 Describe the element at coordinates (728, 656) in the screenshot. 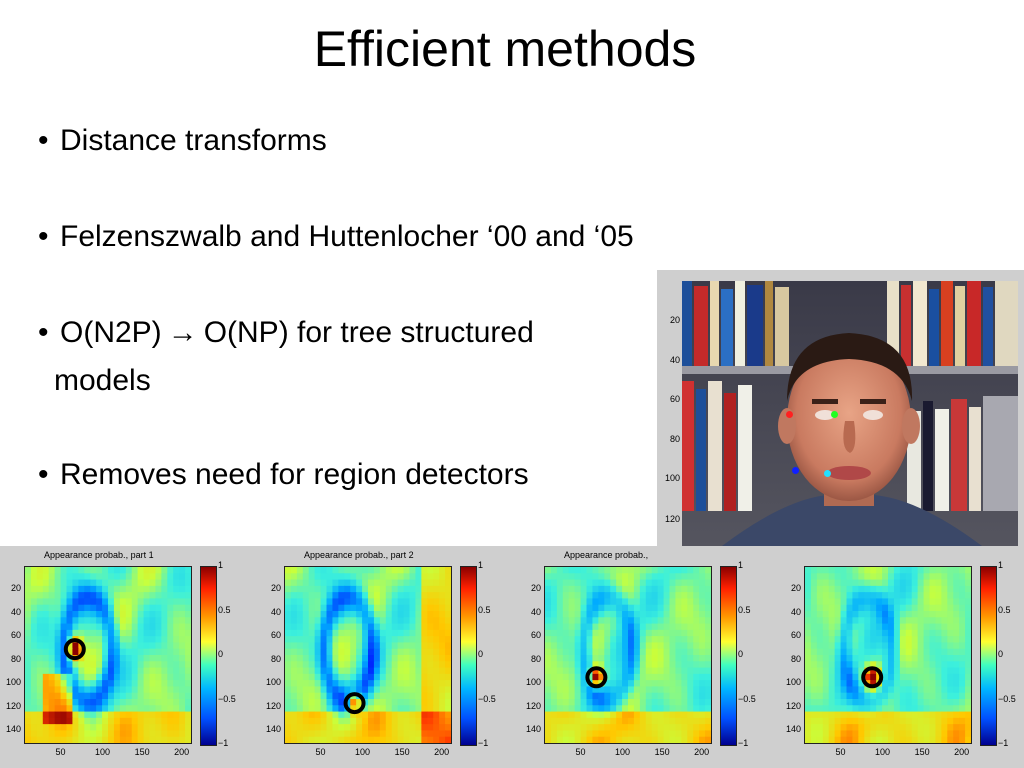

I see `colorbar` at that location.